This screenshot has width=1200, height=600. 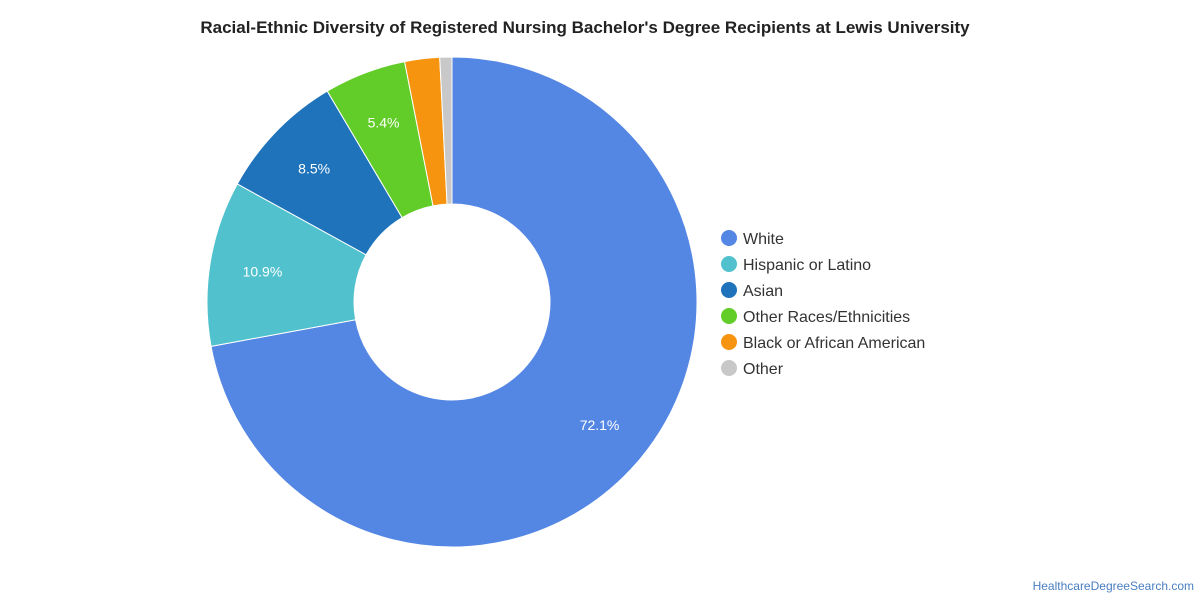 What do you see at coordinates (314, 168) in the screenshot?
I see `slice-label-asian: 8.5%` at bounding box center [314, 168].